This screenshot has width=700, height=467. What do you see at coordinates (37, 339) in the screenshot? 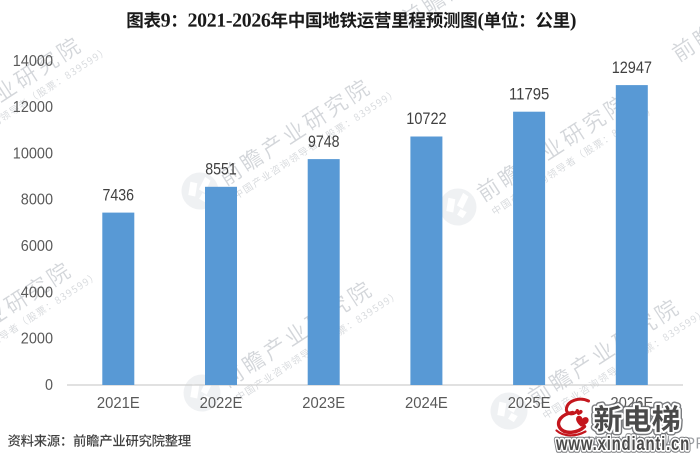
I see `svg-text: 2000` at bounding box center [37, 339].